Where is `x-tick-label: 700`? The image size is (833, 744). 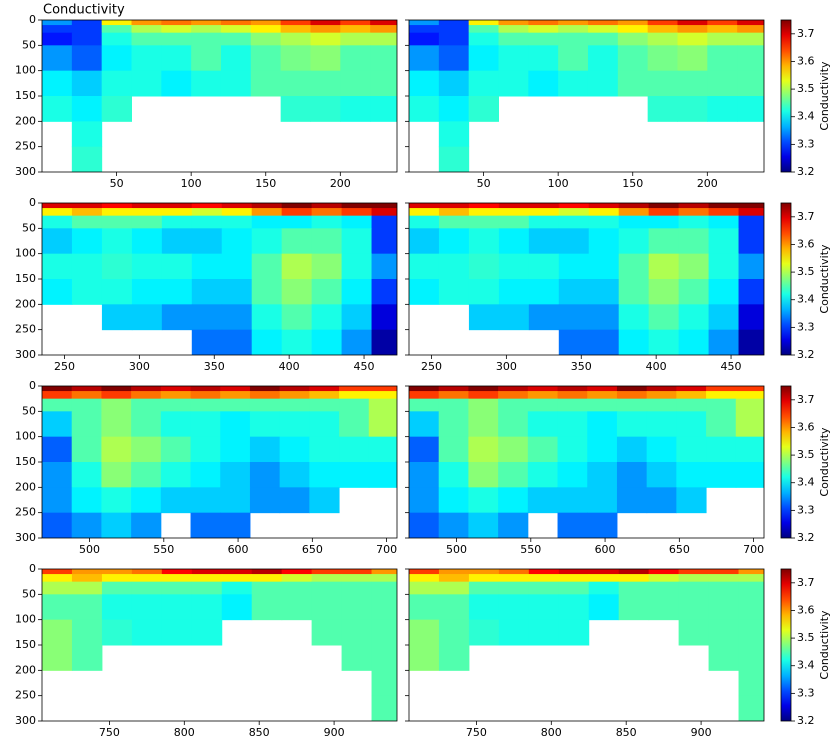 x-tick-label: 700 is located at coordinates (386, 549).